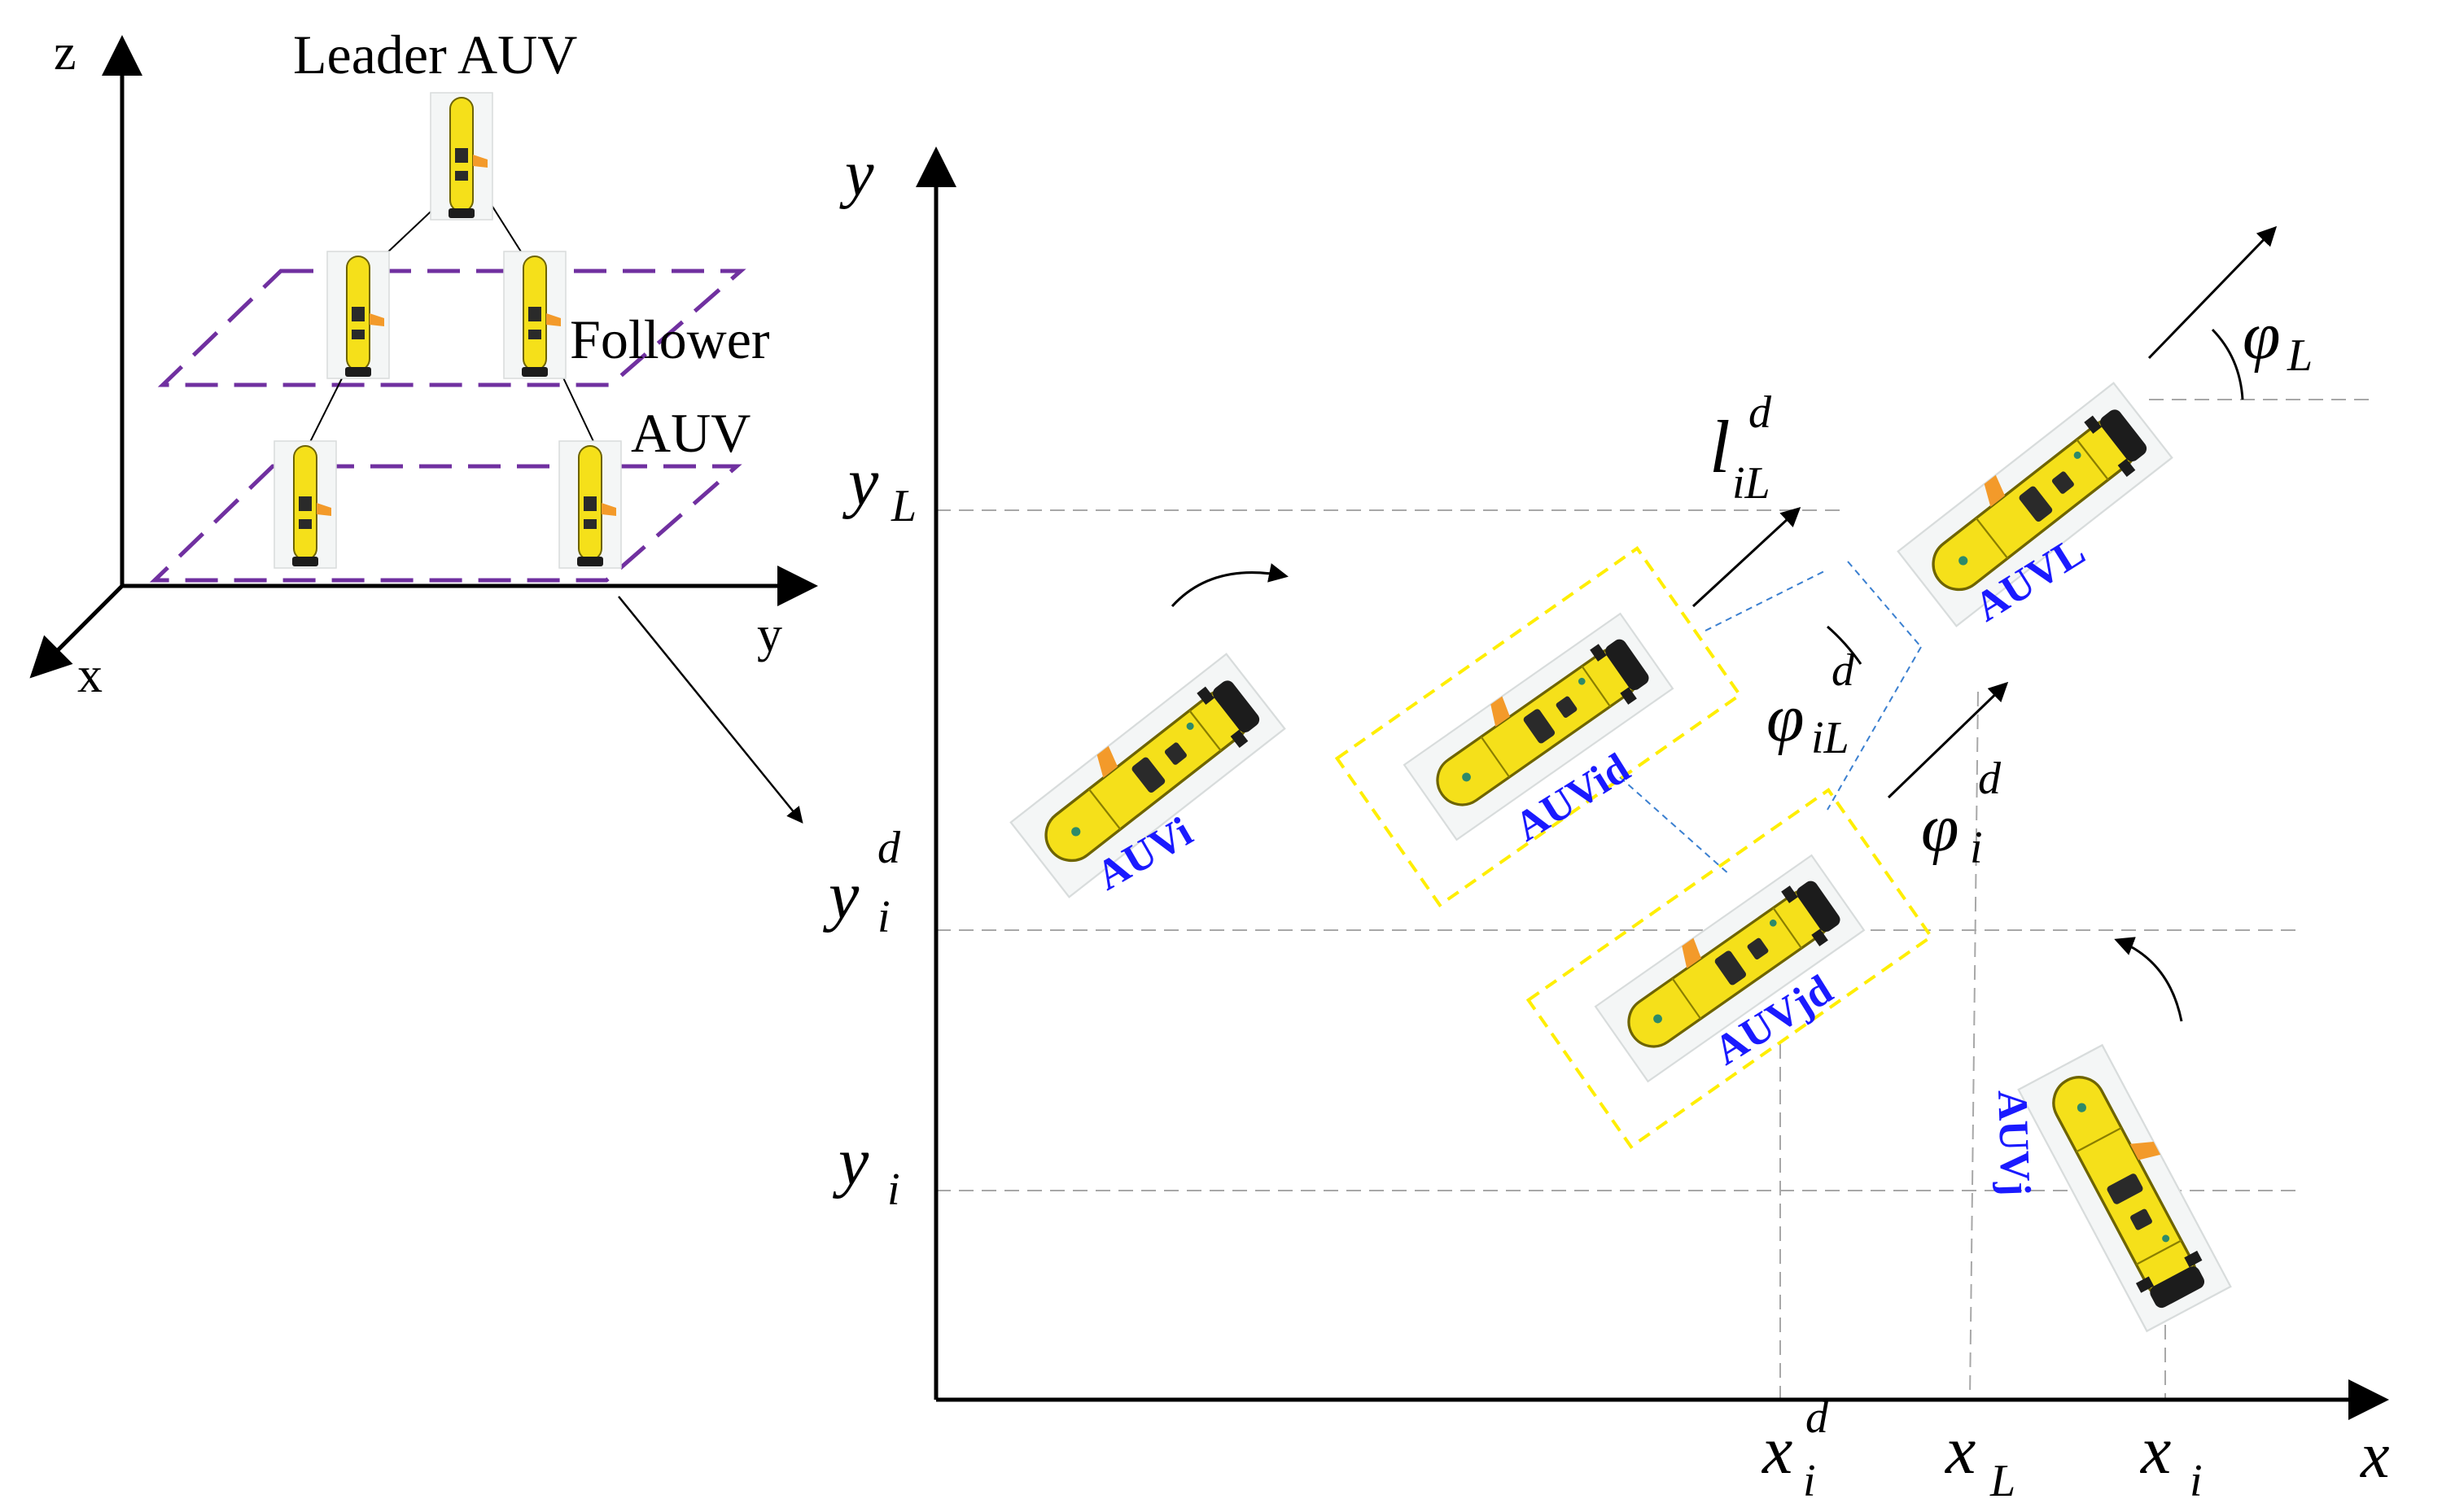 The height and width of the screenshot is (1512, 2442). I want to click on x-axis-3d, so click(76, 631).